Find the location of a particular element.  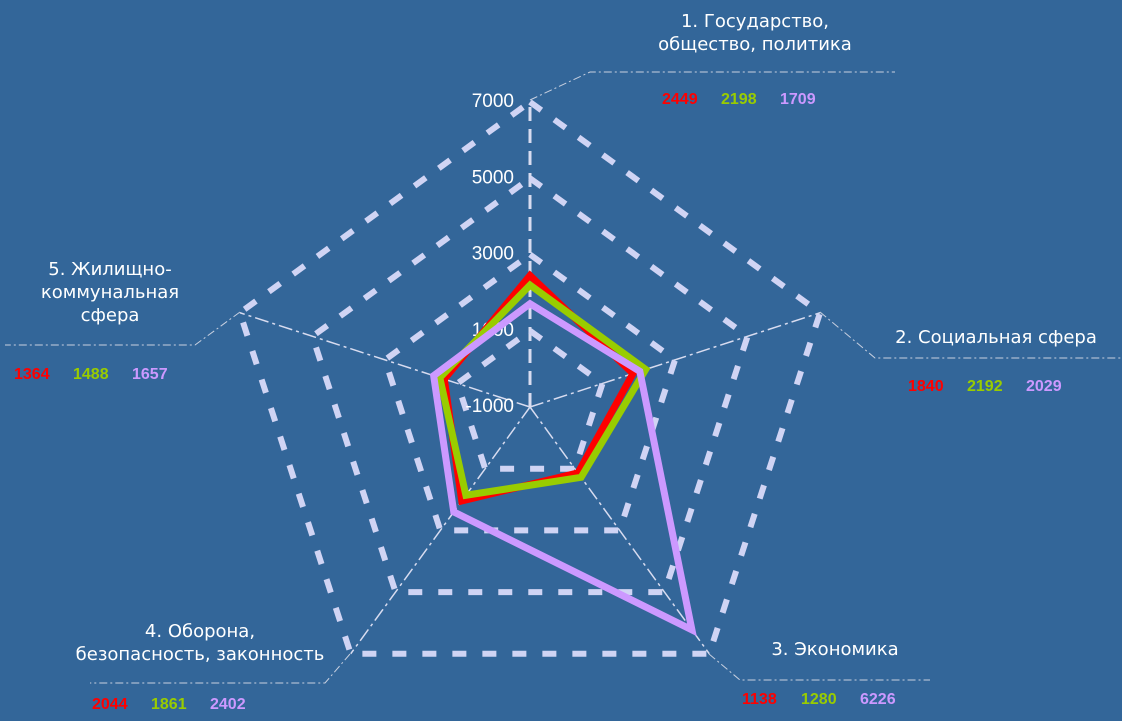

category-label: 1. Государство, общество, политика is located at coordinates (755, 33).